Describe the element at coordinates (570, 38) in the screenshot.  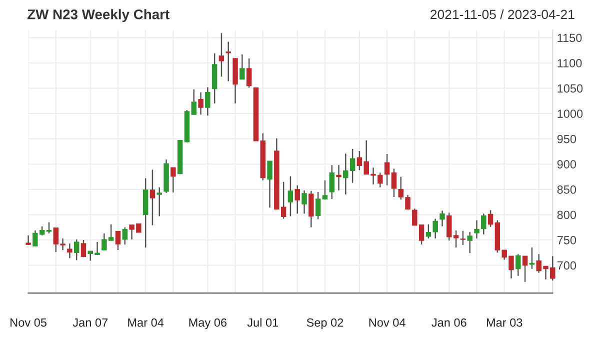
I see `y-tick-label: 1150` at that location.